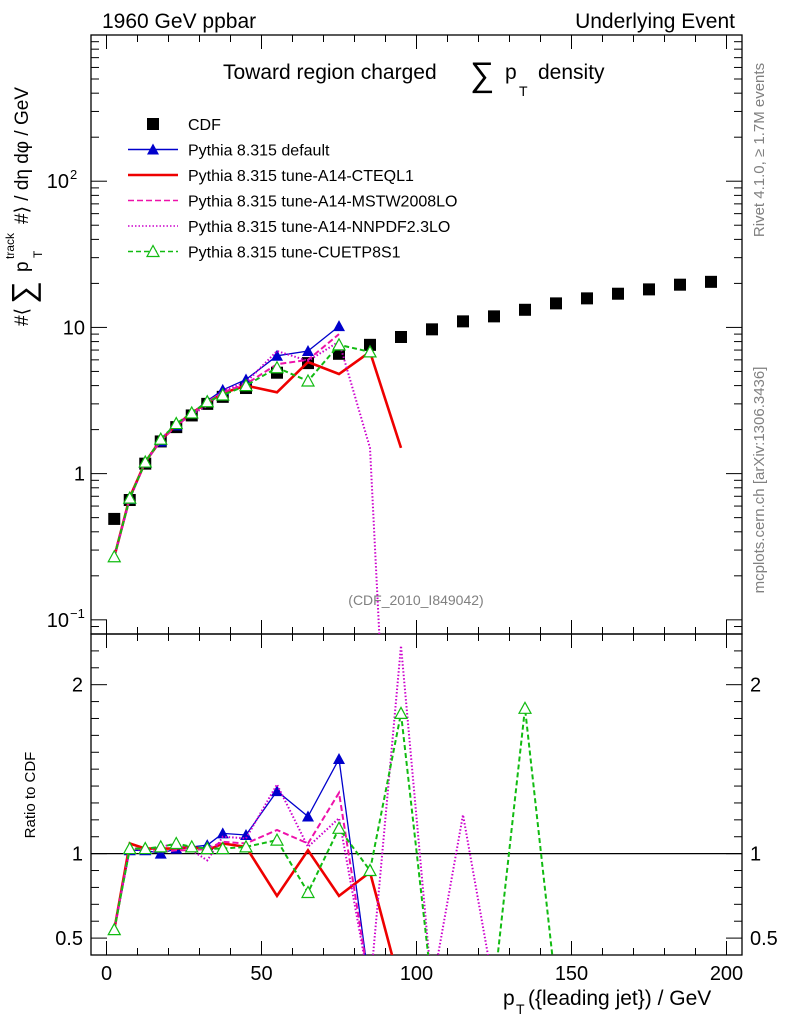 Image resolution: width=786 pixels, height=1024 pixels. Describe the element at coordinates (619, 998) in the screenshot. I see `svg-text: ({leading jet}) / GeV` at that location.